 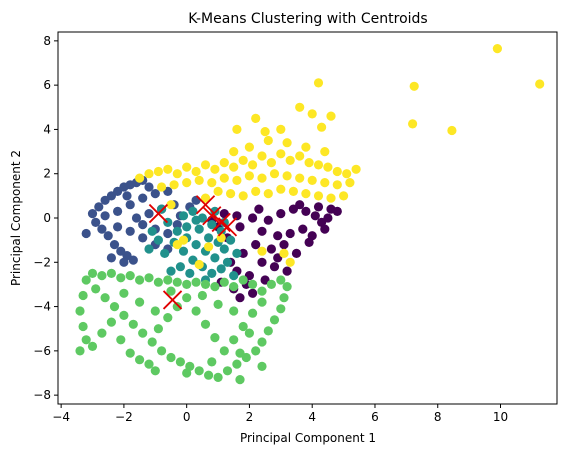 What do you see at coordinates (187, 417) in the screenshot?
I see `x-tick-label: 0` at bounding box center [187, 417].